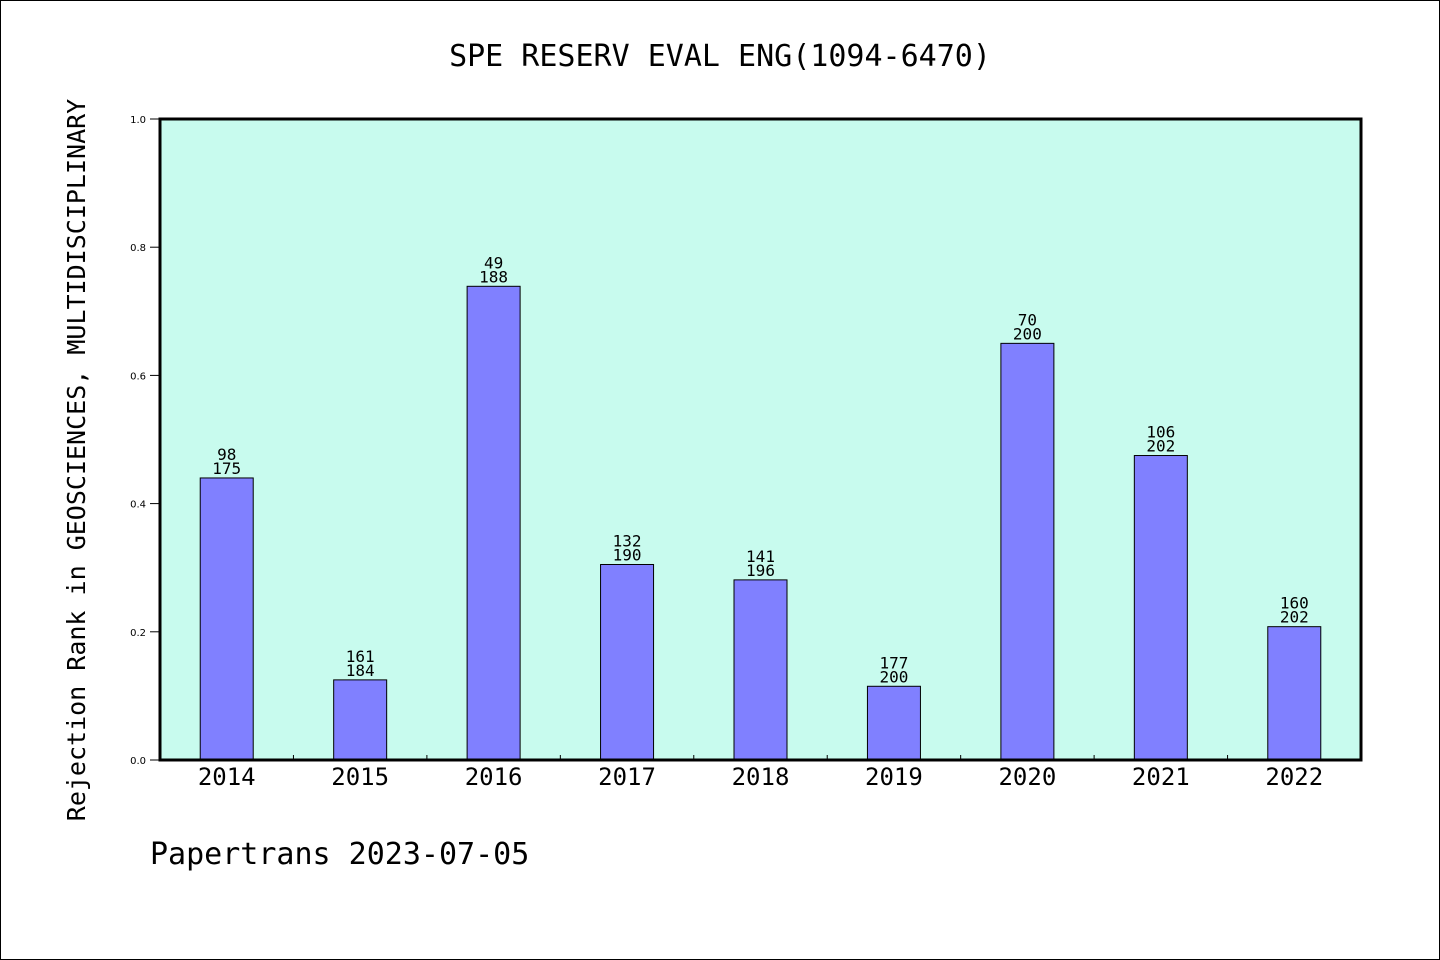 The image size is (1440, 960). What do you see at coordinates (138, 248) in the screenshot?
I see `y-tick-label: 0.8` at bounding box center [138, 248].